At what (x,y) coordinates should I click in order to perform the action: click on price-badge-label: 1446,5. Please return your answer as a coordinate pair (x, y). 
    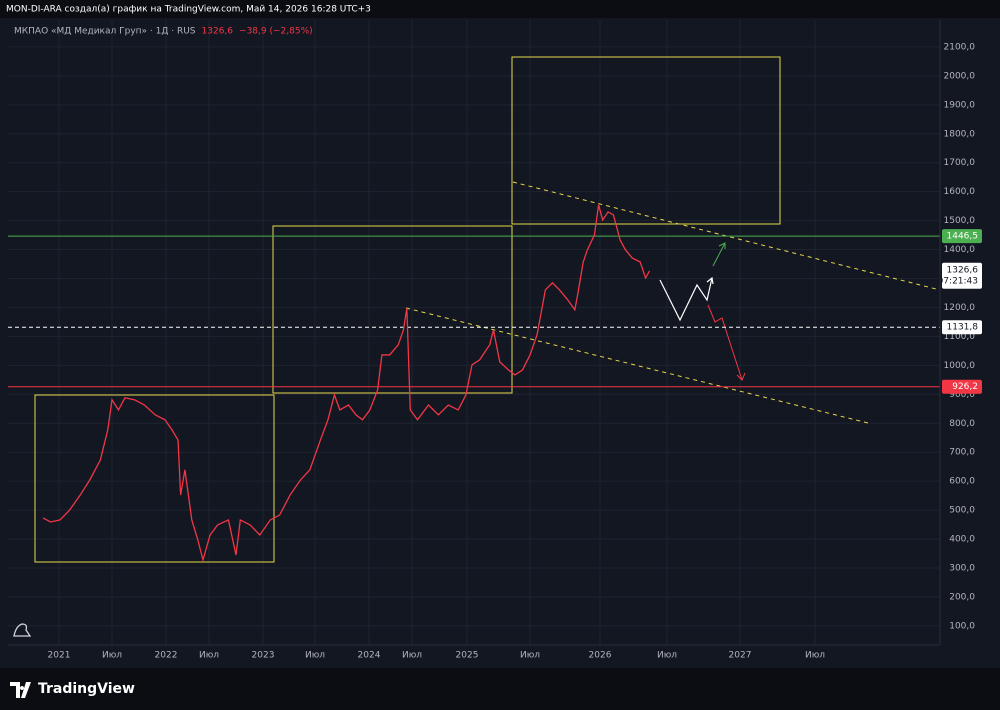
    Looking at the image, I should click on (963, 237).